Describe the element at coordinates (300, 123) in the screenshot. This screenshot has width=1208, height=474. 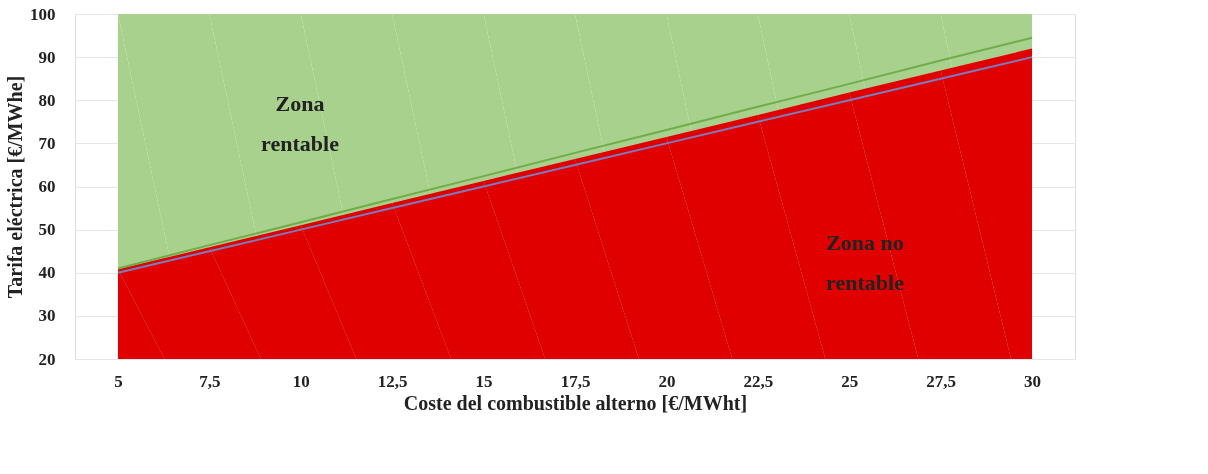
I see `annotation: Zona rentable` at that location.